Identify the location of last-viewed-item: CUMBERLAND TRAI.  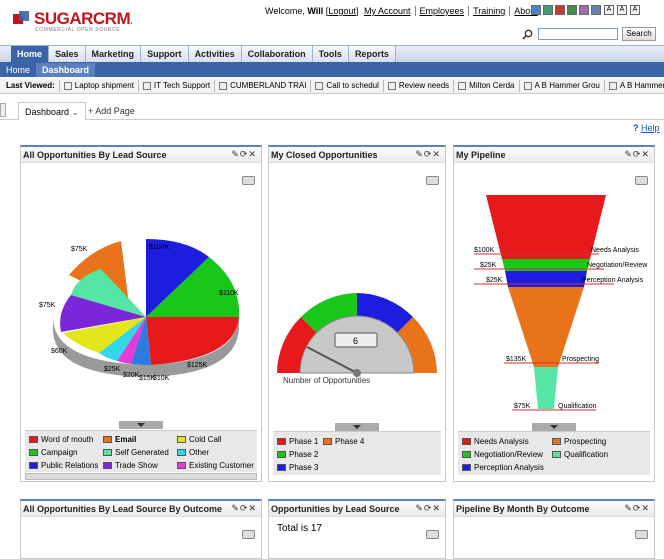
(262, 85).